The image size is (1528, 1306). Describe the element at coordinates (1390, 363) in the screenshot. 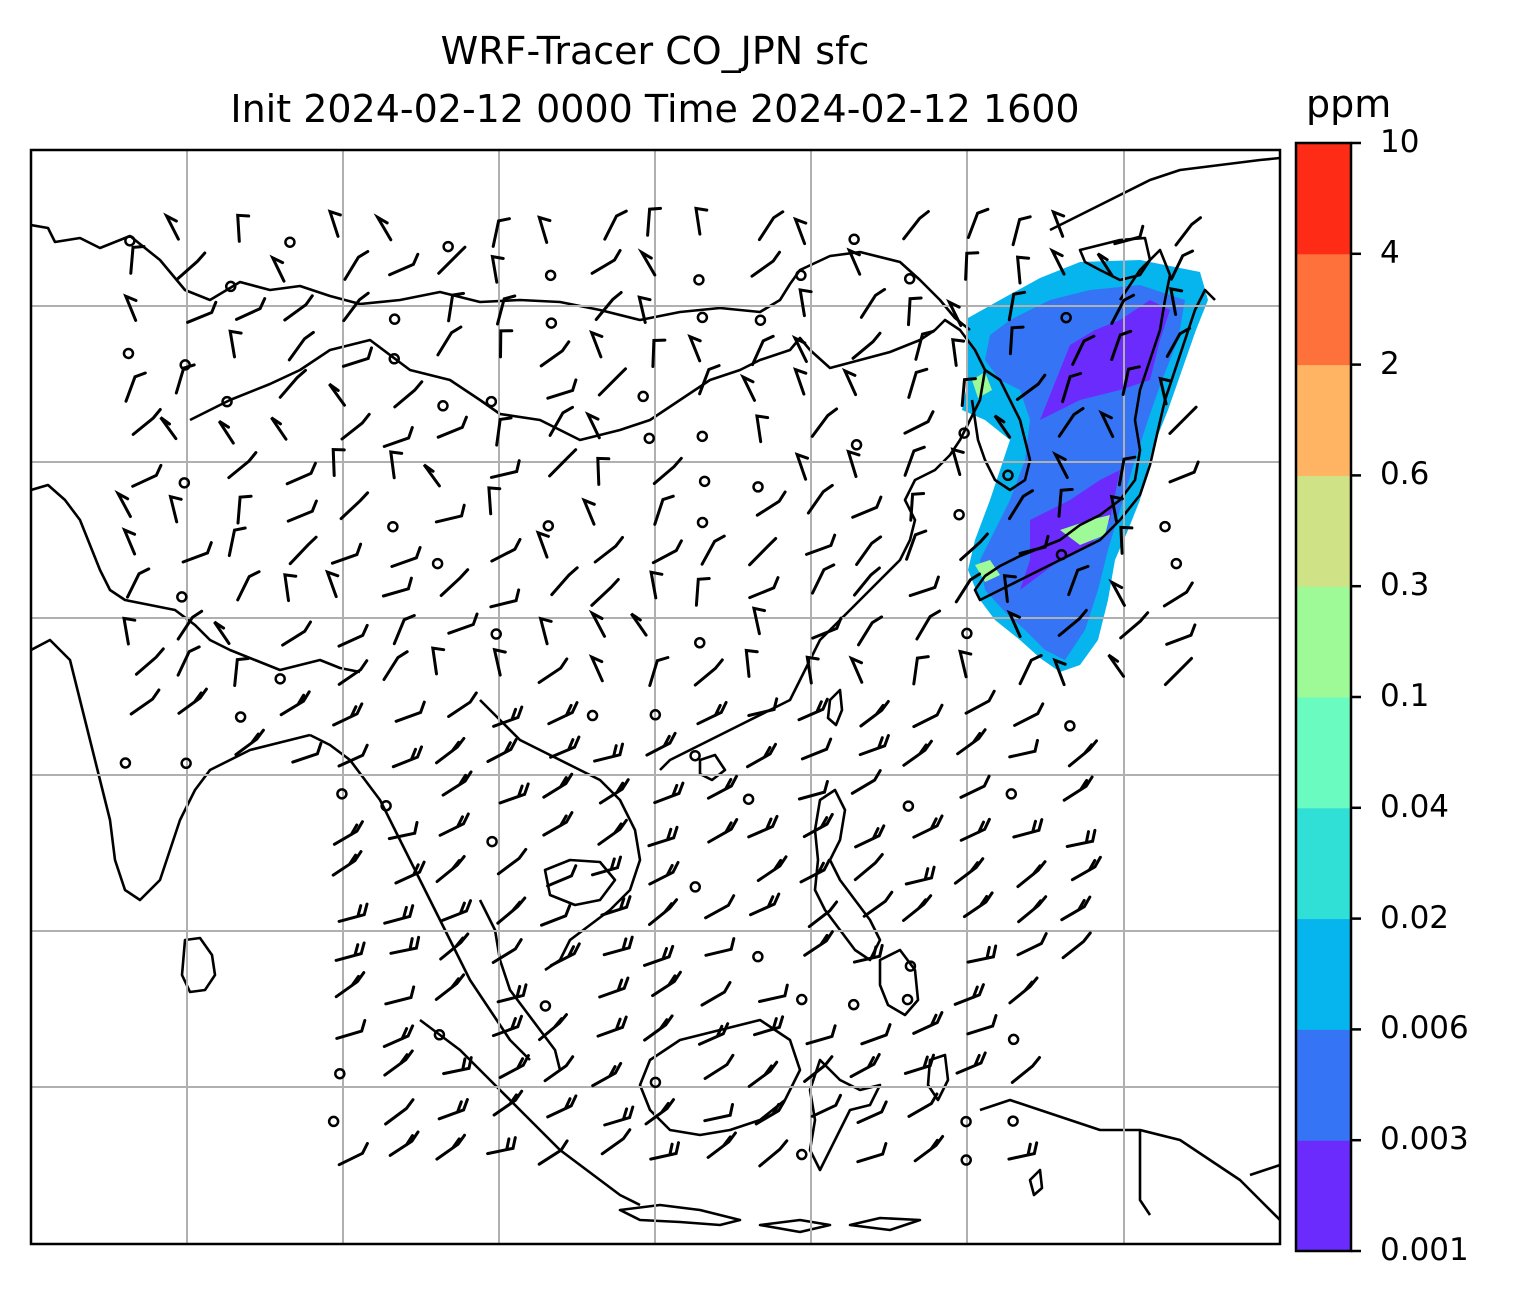

I see `colorbar-tick-label: 2` at that location.